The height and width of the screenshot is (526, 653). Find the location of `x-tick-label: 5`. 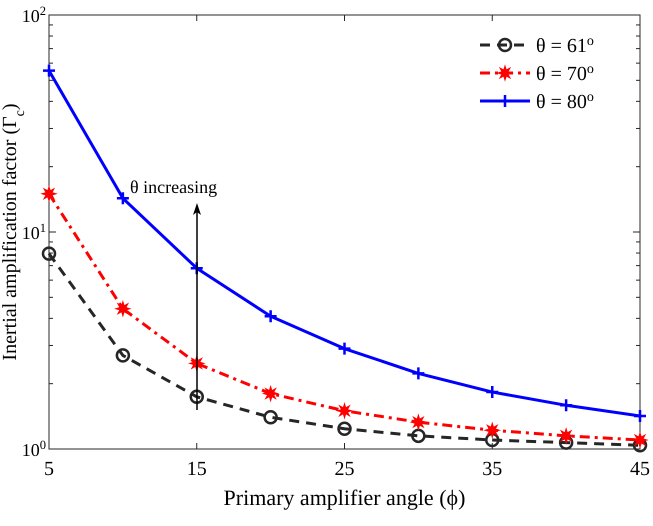

x-tick-label: 5 is located at coordinates (49, 469).